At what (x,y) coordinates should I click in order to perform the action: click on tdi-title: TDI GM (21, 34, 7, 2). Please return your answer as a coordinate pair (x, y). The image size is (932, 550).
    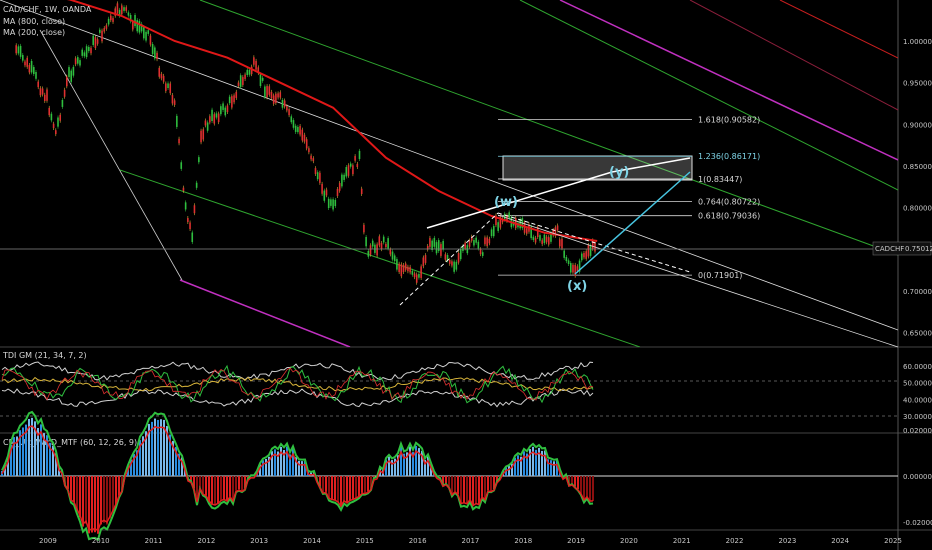
    Looking at the image, I should click on (44, 355).